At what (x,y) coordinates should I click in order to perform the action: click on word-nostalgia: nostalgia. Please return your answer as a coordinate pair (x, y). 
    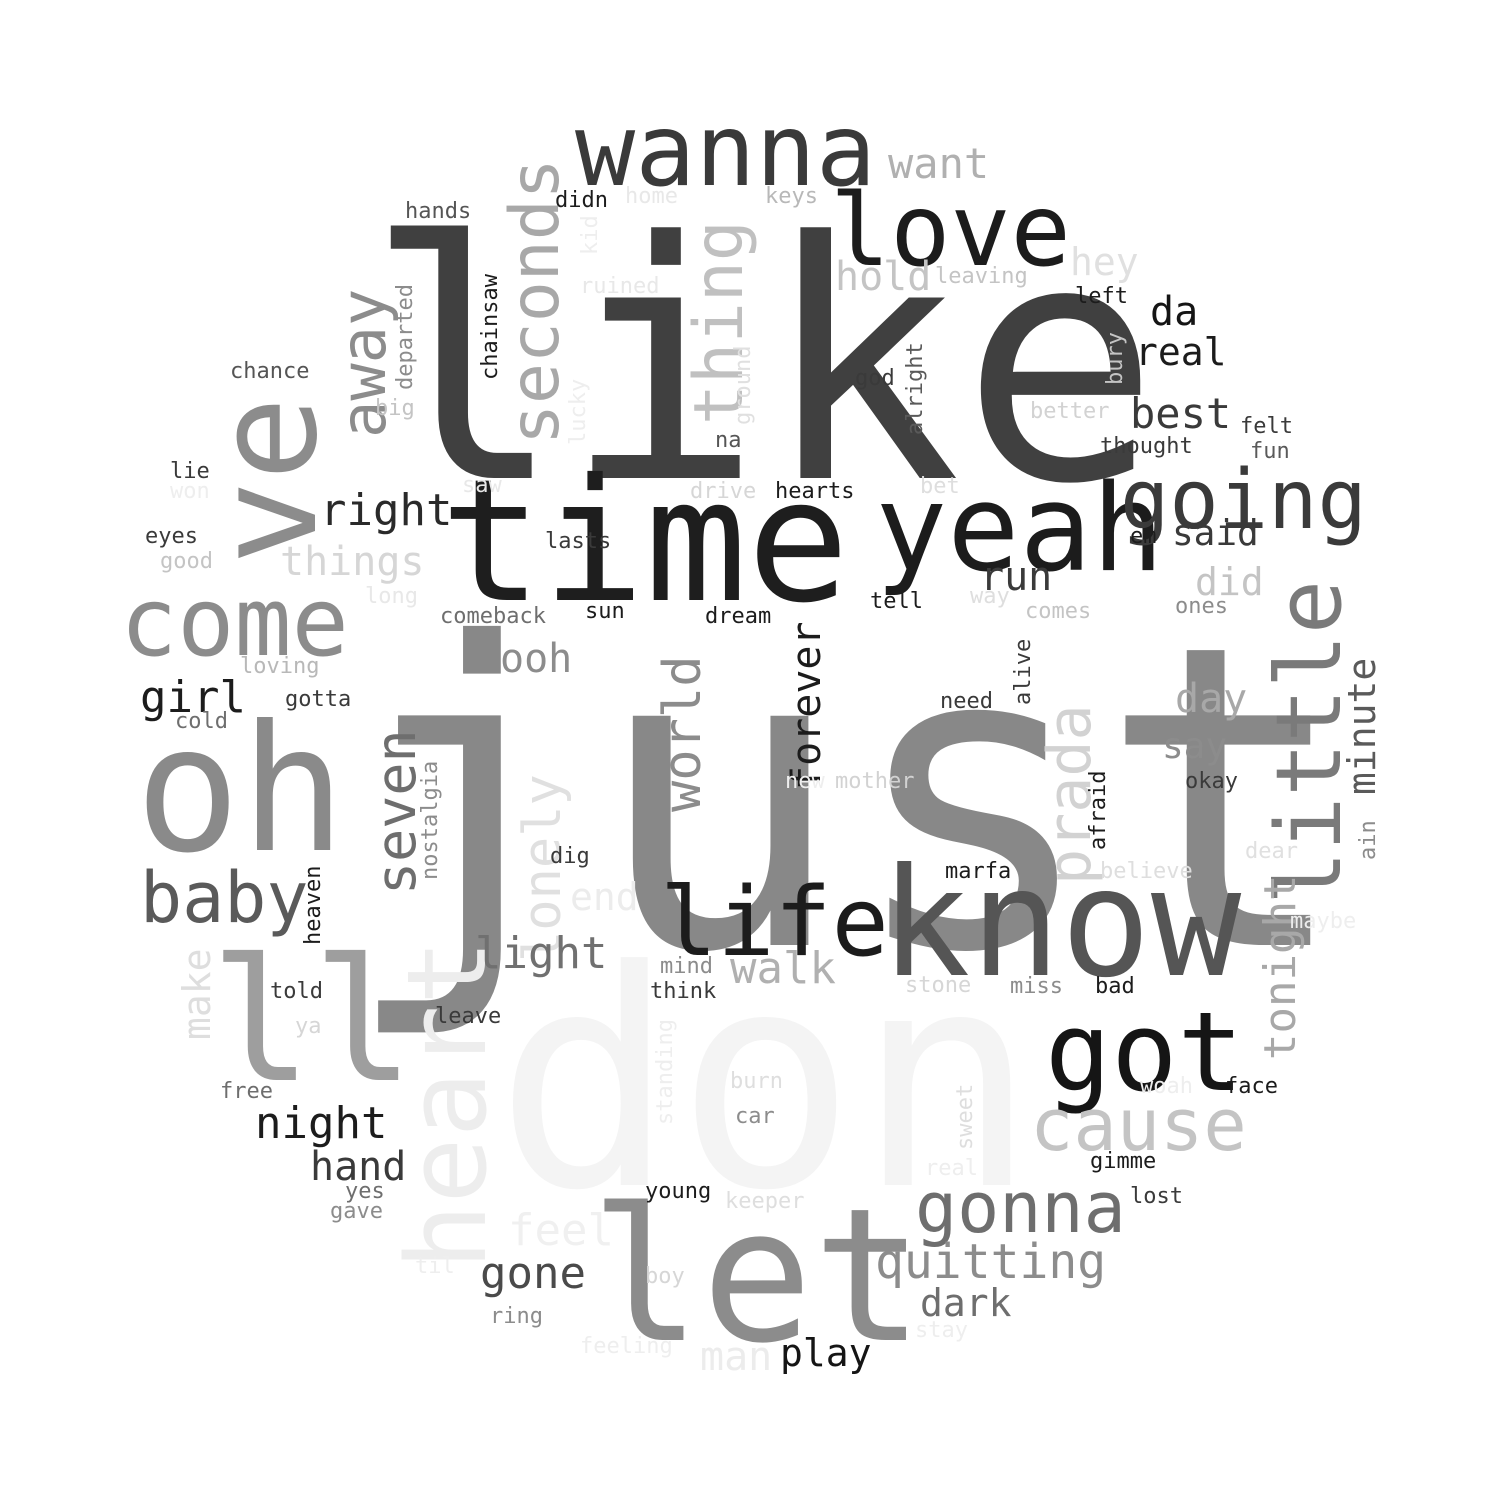
    Looking at the image, I should click on (430, 820).